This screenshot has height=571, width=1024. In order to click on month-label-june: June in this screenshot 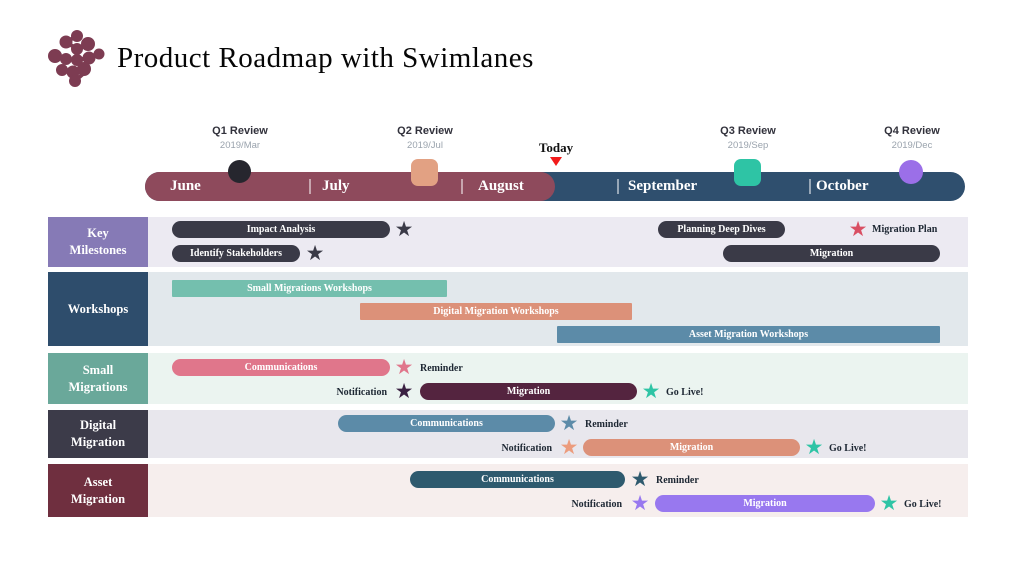, I will do `click(185, 186)`.